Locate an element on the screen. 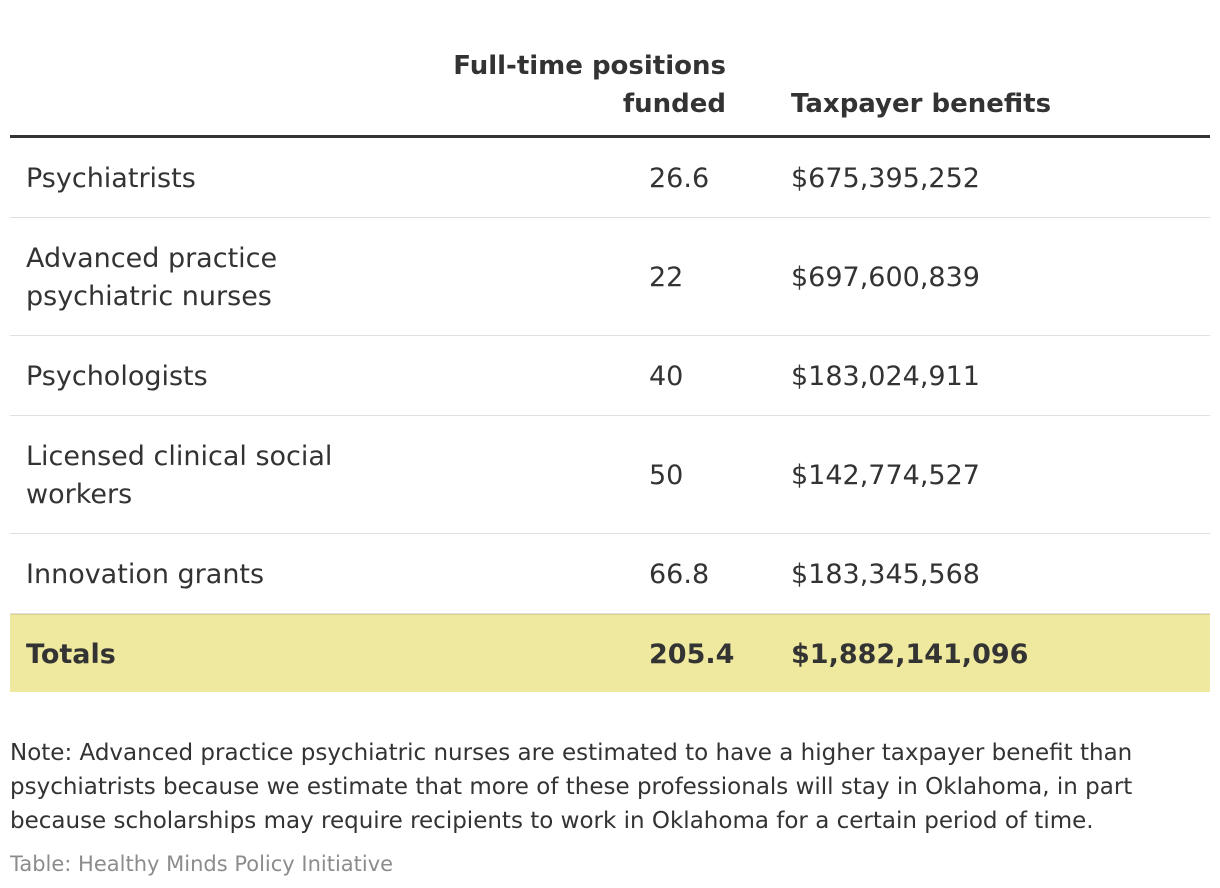 Image resolution: width=1220 pixels, height=888 pixels. row-positions: 22 is located at coordinates (666, 277).